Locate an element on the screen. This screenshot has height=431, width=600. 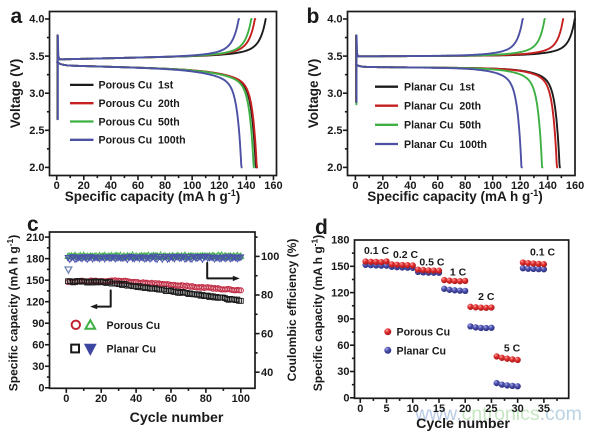
svg-text: Porous Cu 1st is located at coordinates (136, 86).